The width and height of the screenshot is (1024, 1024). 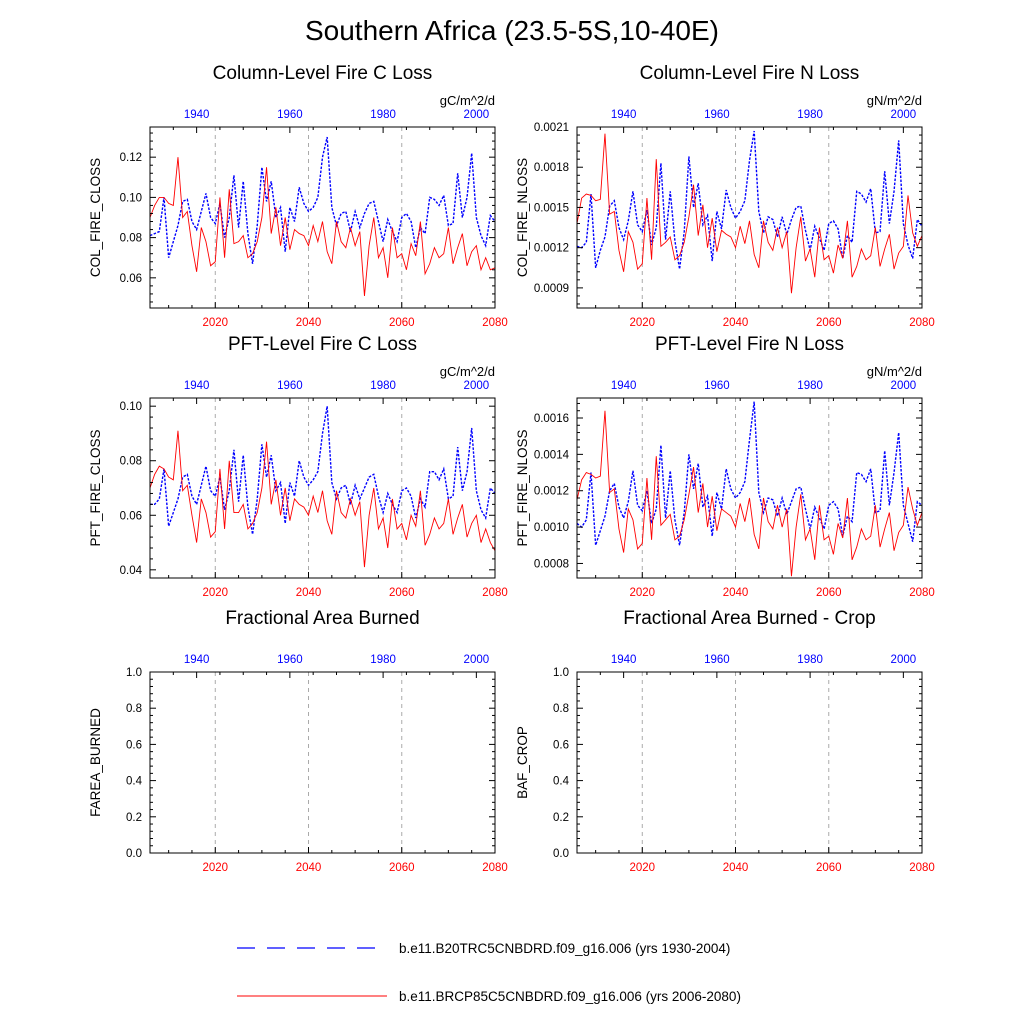 What do you see at coordinates (95, 217) in the screenshot?
I see `y-axis-label: COL_FIRE_CLOSS` at bounding box center [95, 217].